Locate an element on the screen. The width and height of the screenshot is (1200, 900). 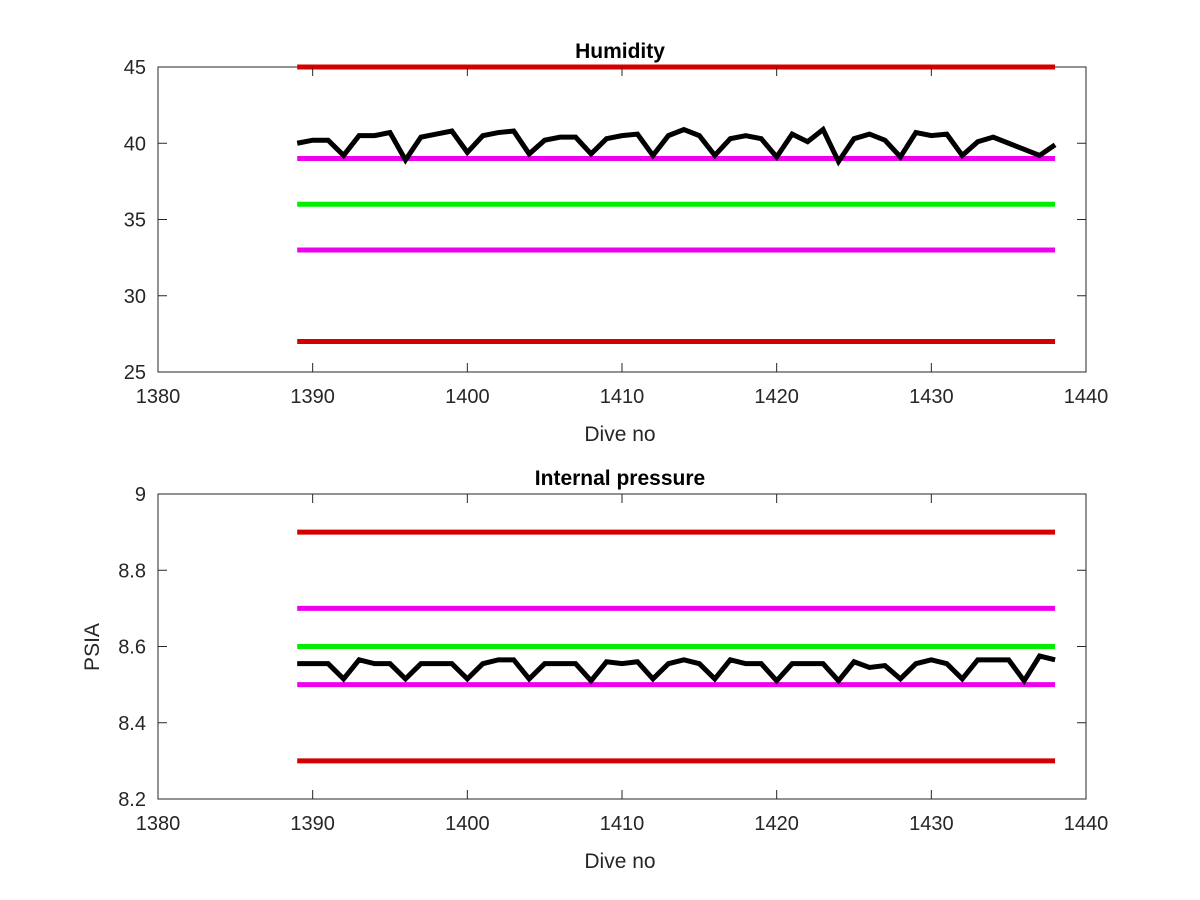
chart-title: Internal pressure is located at coordinates (620, 478).